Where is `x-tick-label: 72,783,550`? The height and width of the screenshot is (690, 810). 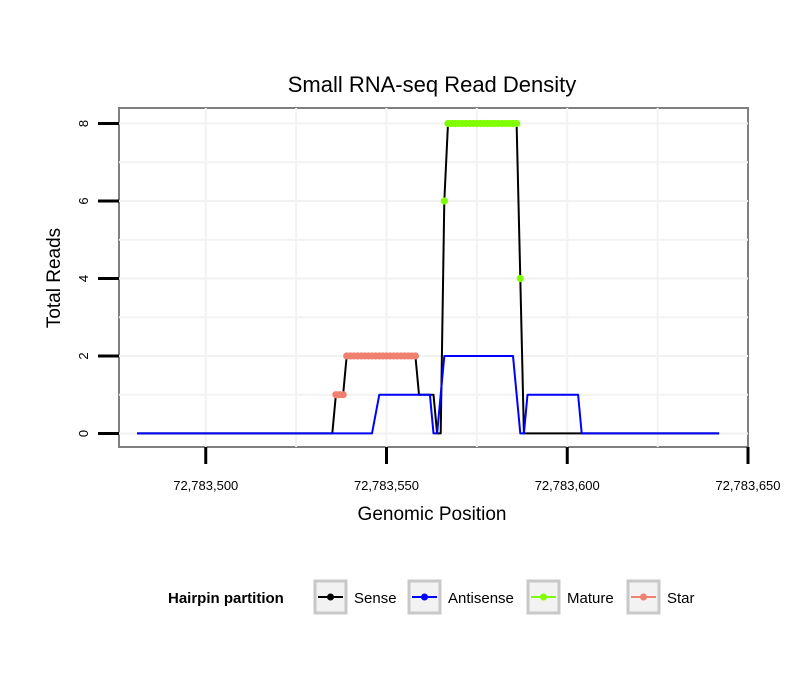
x-tick-label: 72,783,550 is located at coordinates (386, 485).